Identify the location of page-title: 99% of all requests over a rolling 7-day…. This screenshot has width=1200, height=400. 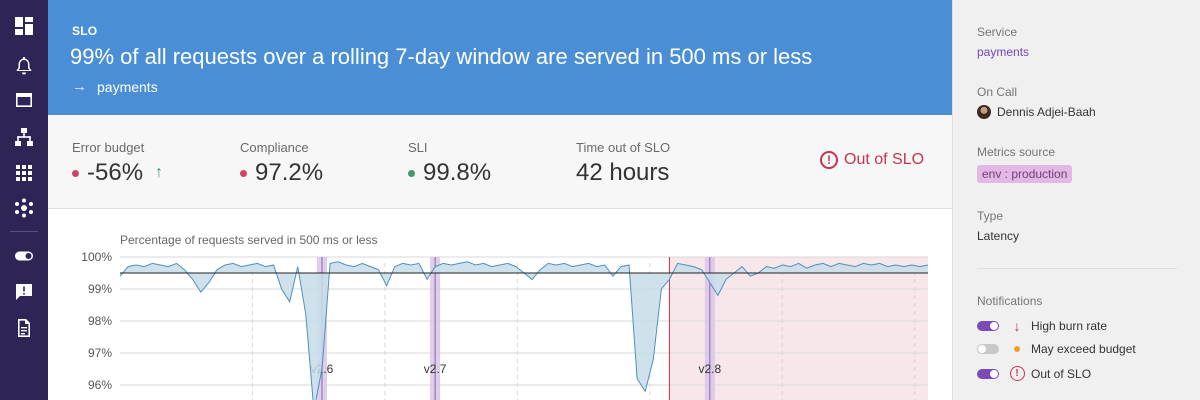
(441, 56).